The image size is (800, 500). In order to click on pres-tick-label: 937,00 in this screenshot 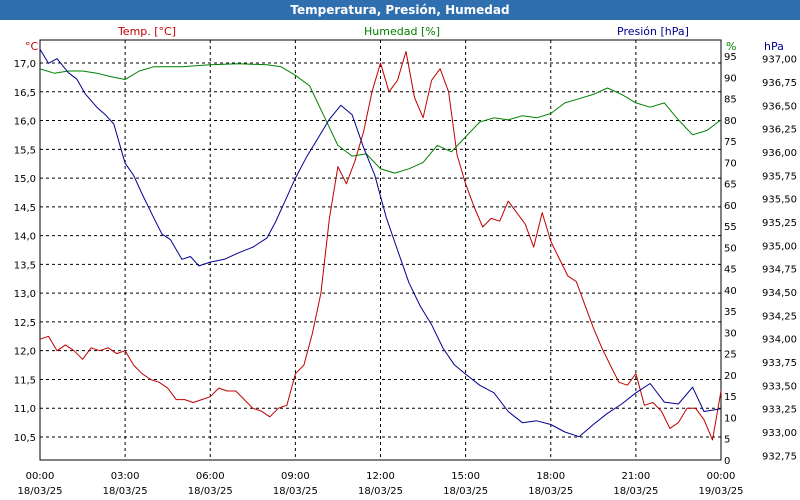, I will do `click(779, 60)`.